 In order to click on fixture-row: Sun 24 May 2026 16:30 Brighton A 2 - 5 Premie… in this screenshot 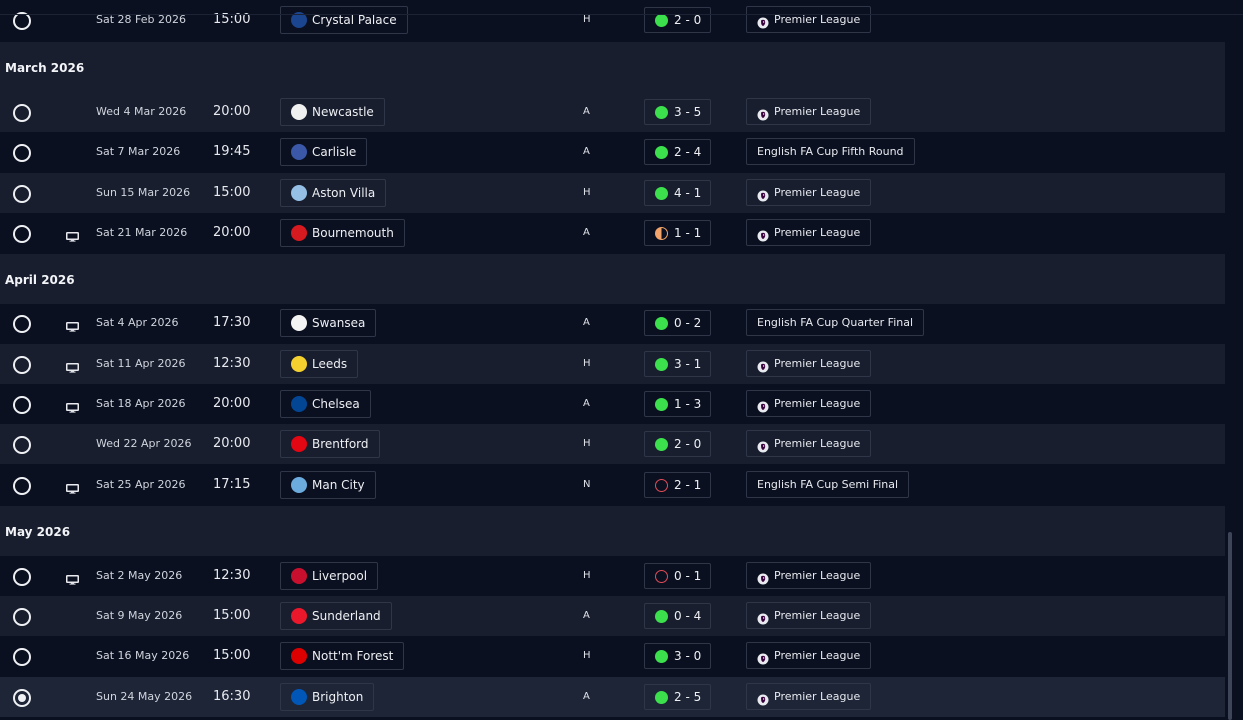, I will do `click(612, 697)`.